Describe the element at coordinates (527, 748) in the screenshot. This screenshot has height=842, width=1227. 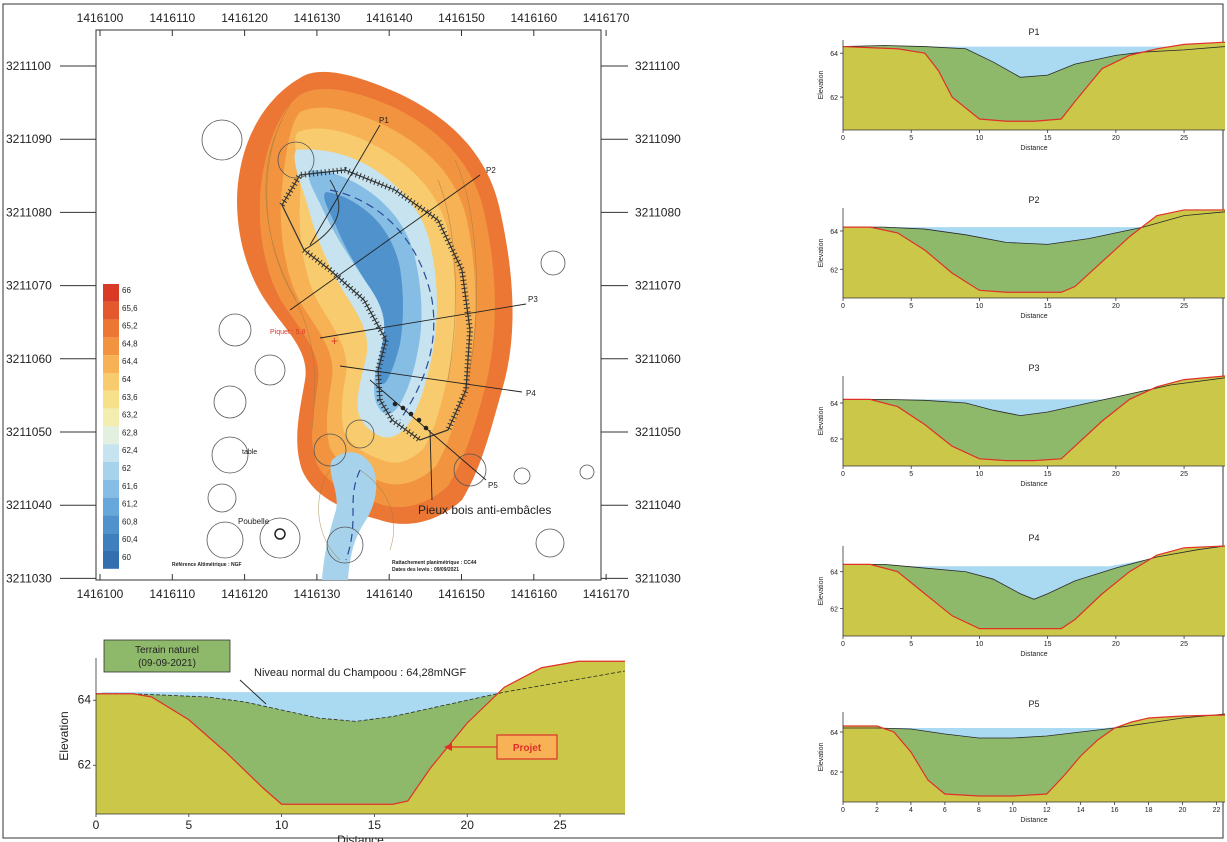
I see `projet-label: Projet` at that location.